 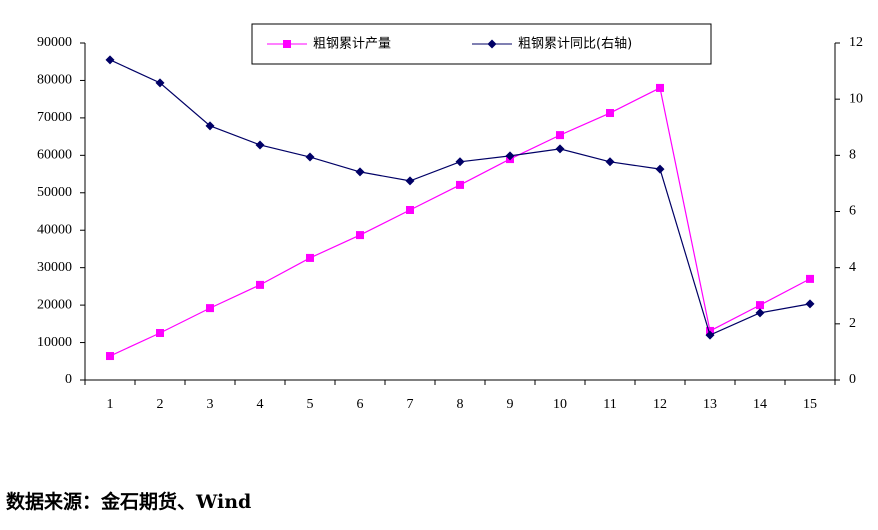 What do you see at coordinates (560, 404) in the screenshot?
I see `x-tick-label: 10` at bounding box center [560, 404].